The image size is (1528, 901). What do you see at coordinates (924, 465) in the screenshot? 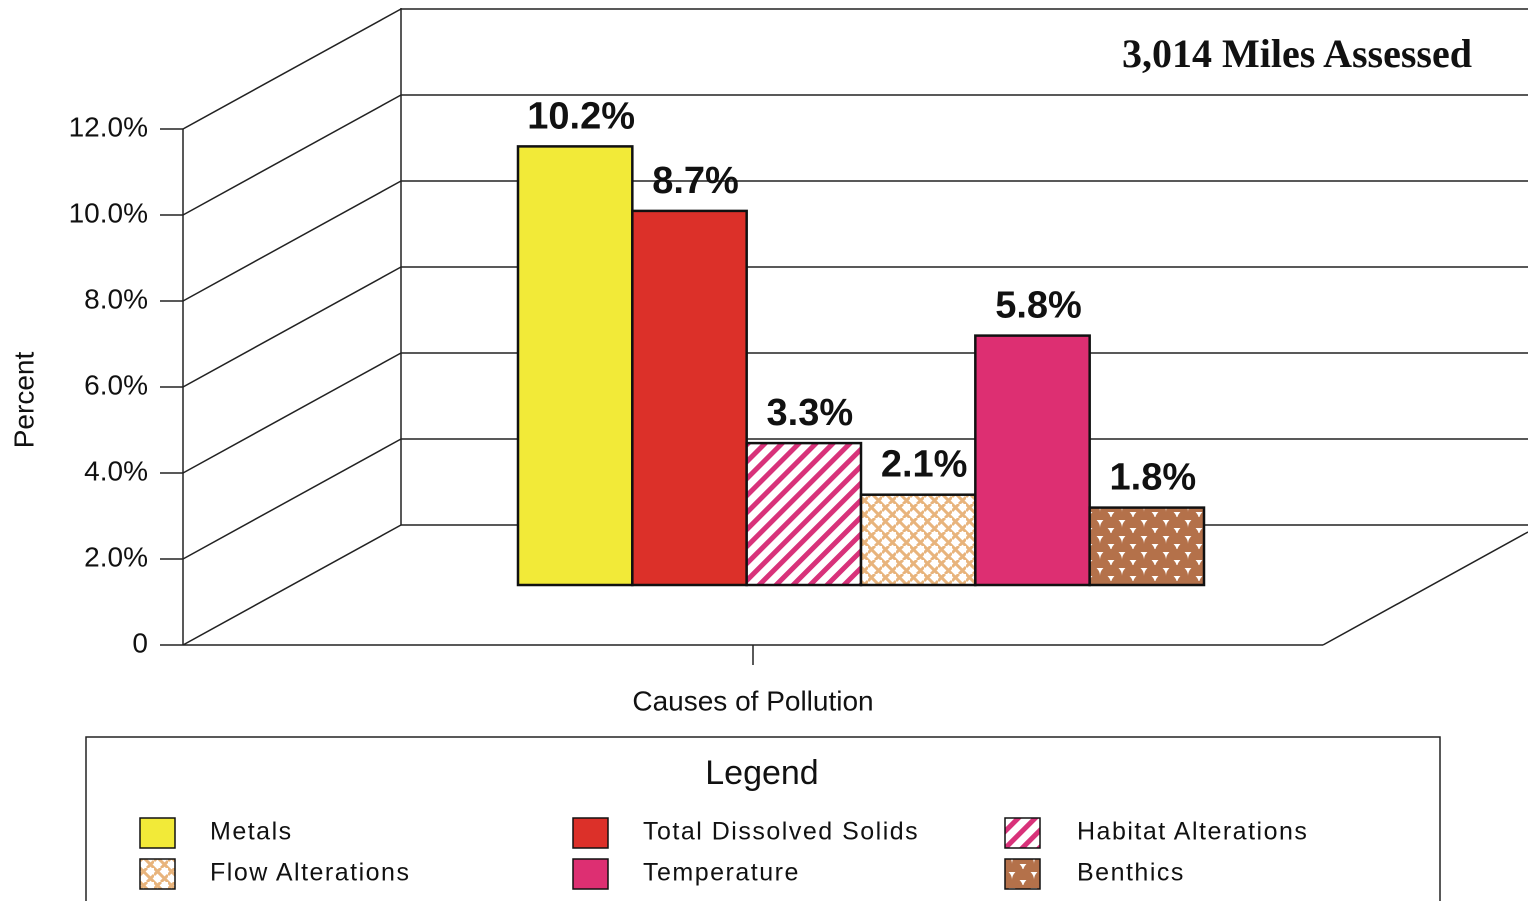
I see `value-label: 2.1%` at bounding box center [924, 465].